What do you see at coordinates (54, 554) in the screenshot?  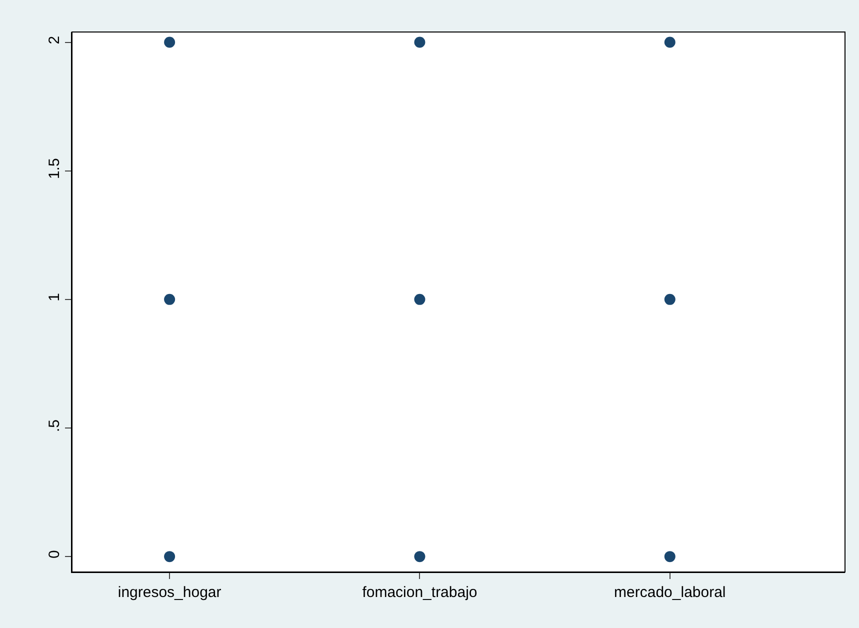 I see `y-tick-label: 0` at bounding box center [54, 554].